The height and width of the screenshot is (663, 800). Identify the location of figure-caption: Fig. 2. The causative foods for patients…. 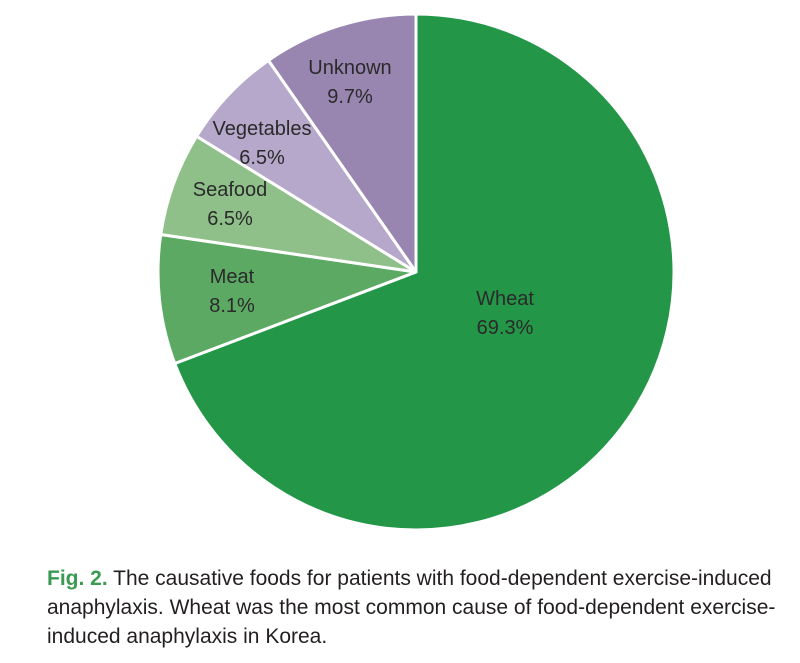
(412, 607).